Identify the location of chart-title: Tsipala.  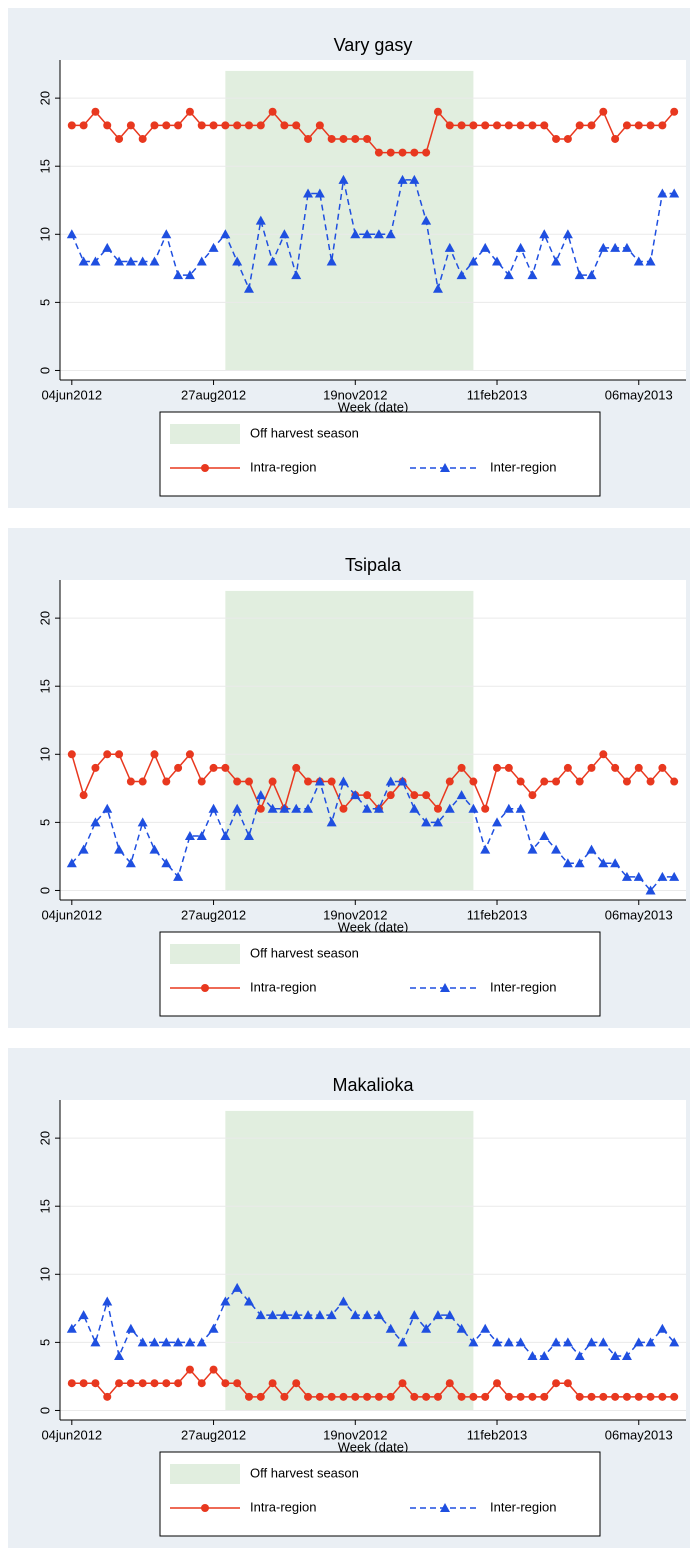
(373, 565).